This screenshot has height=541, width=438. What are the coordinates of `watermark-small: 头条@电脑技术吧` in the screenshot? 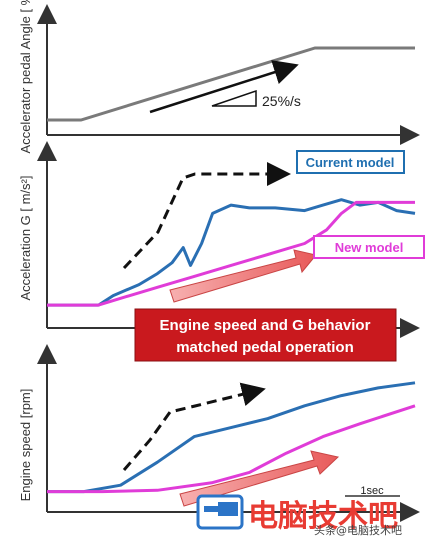 It's located at (358, 530).